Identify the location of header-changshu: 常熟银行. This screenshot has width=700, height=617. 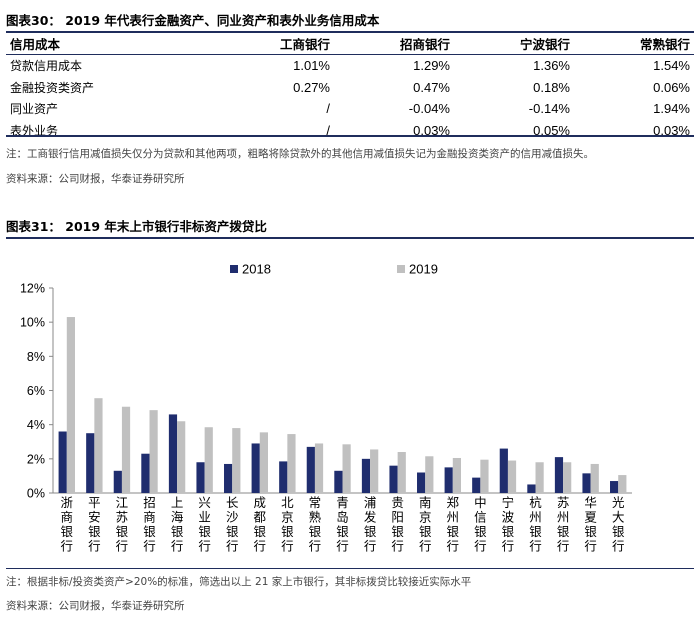
(664, 44).